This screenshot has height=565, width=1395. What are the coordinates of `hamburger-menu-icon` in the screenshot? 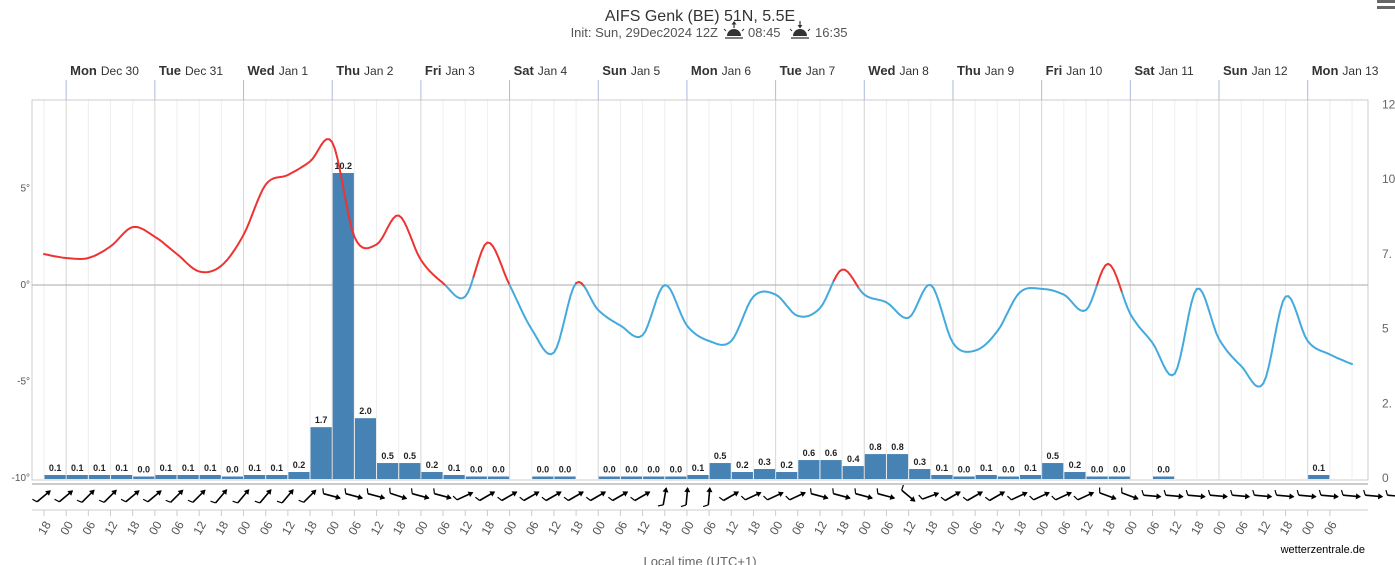 It's located at (1386, 4).